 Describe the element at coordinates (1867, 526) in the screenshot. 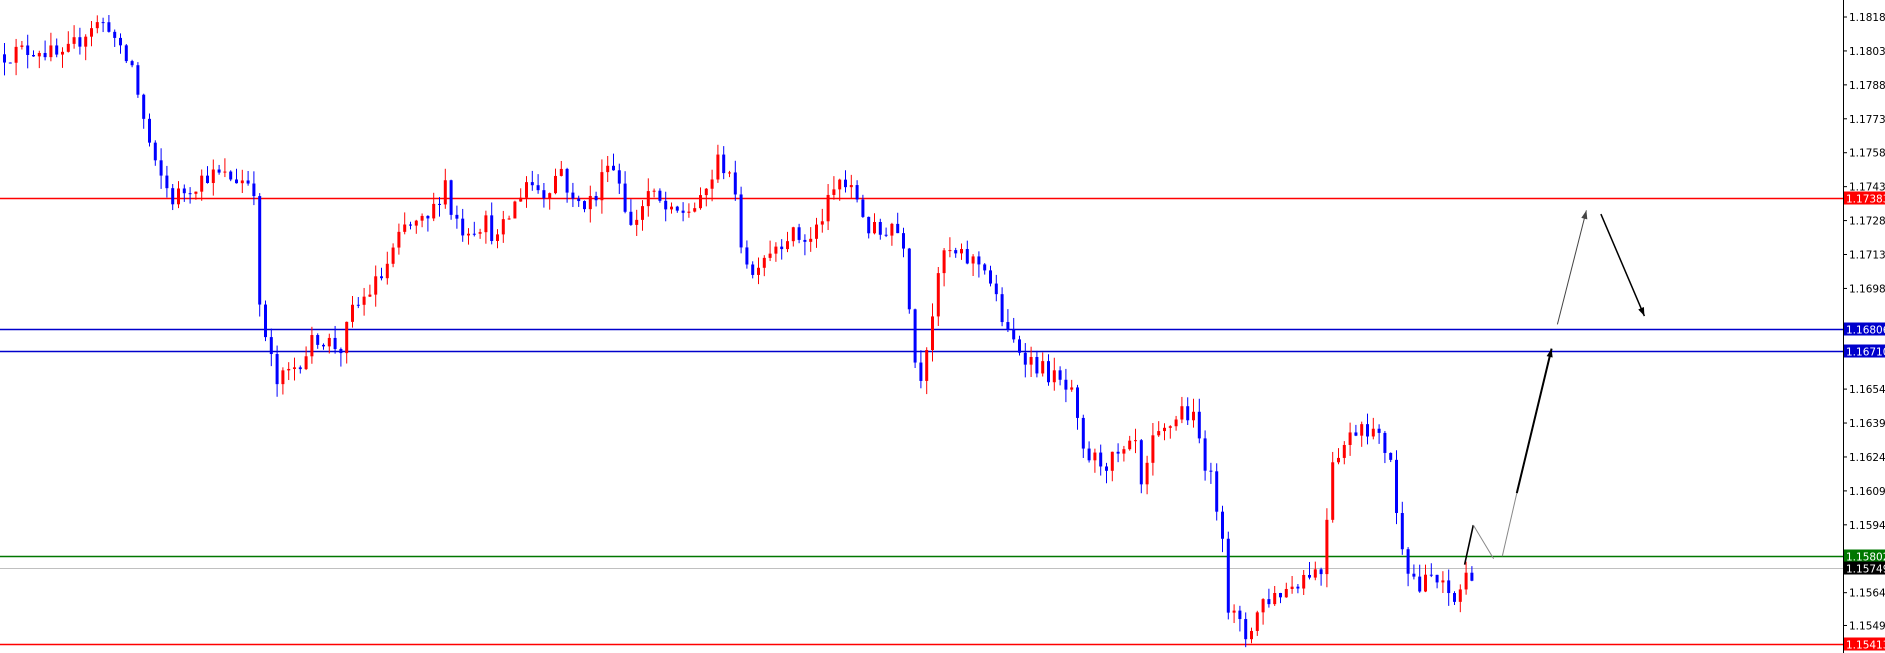

I see `y-tick-label: 1.15940` at that location.